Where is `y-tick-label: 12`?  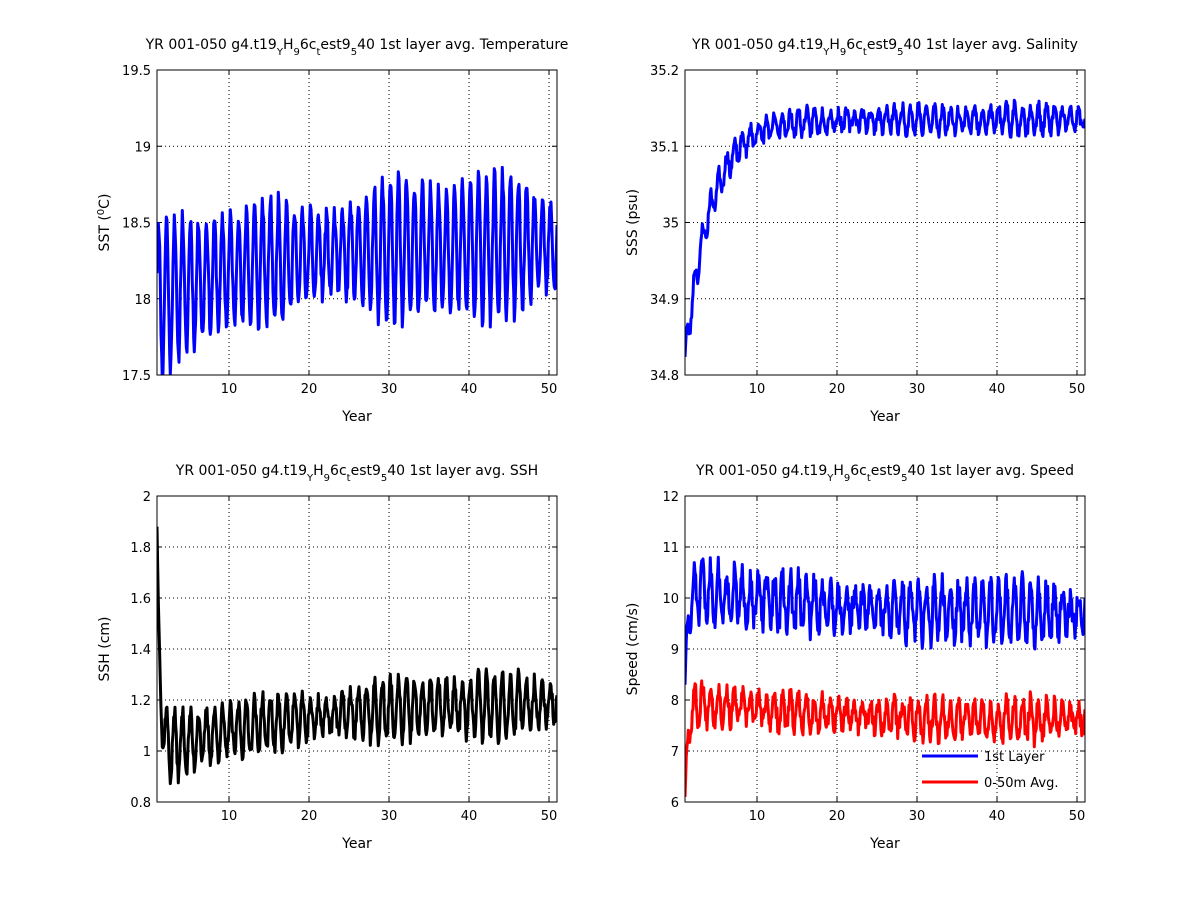
y-tick-label: 12 is located at coordinates (670, 497).